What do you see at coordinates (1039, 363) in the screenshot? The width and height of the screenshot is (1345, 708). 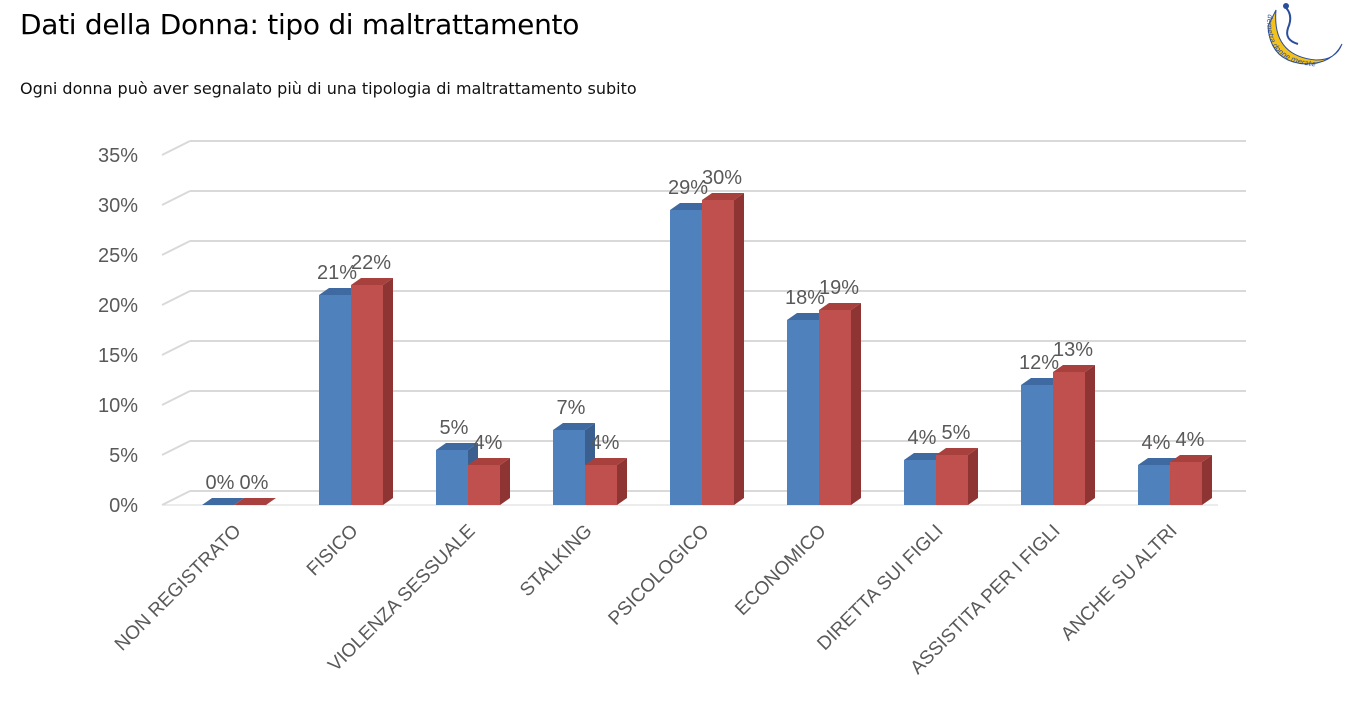 I see `data-label: 12%` at bounding box center [1039, 363].